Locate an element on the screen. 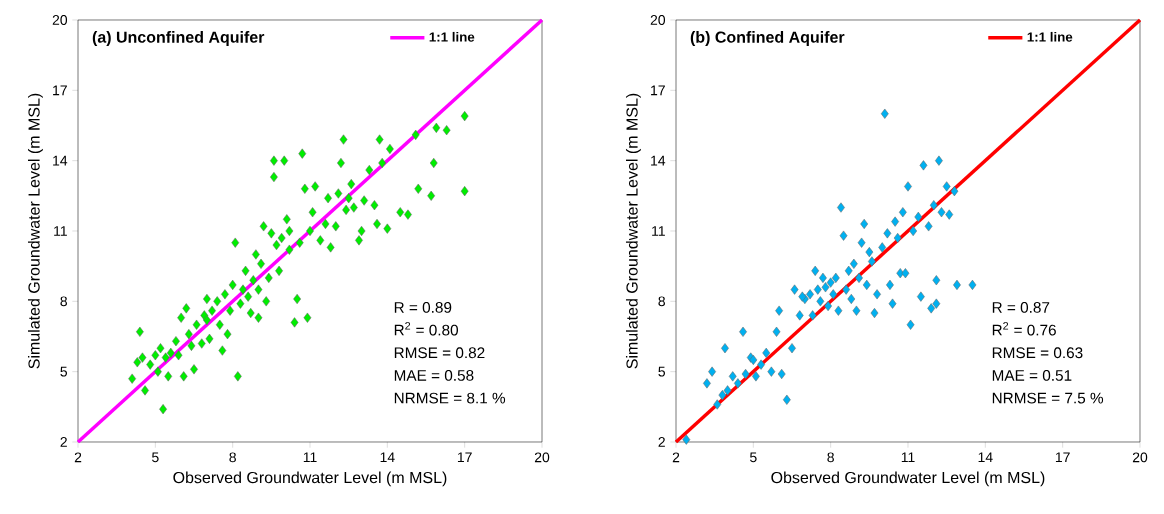 The width and height of the screenshot is (1164, 514). annotation: RMSE = 0.82 is located at coordinates (439, 353).